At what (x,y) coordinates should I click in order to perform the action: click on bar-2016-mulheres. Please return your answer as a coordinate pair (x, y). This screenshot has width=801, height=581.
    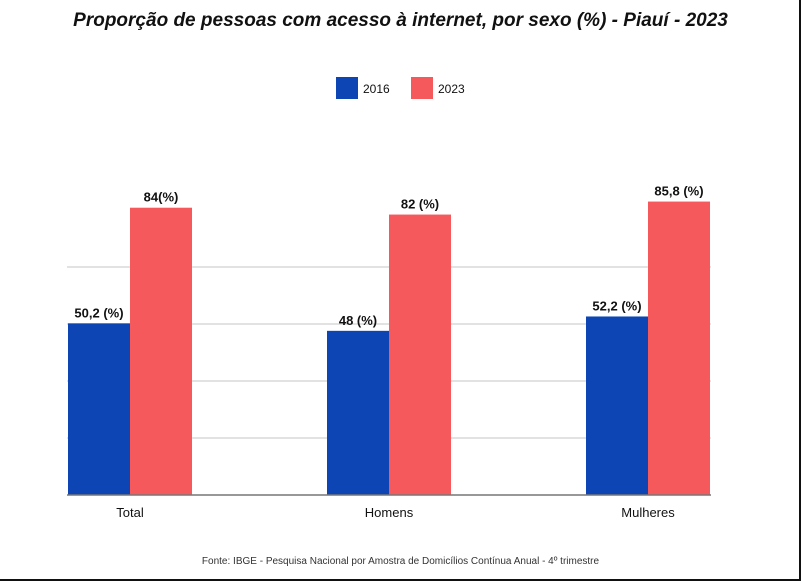
    Looking at the image, I should click on (617, 405).